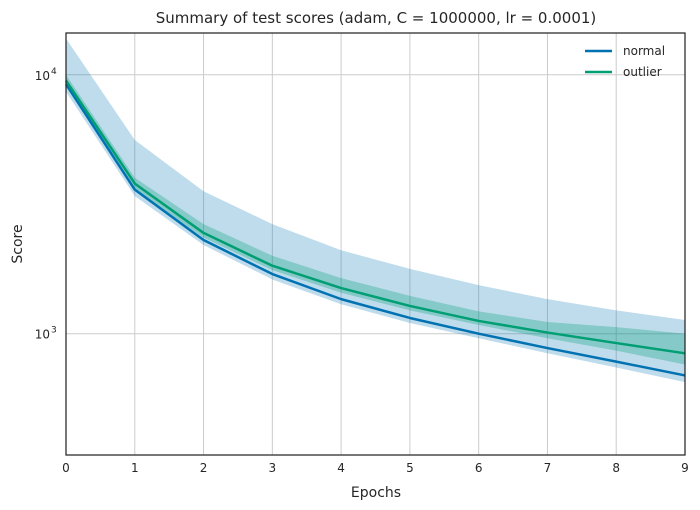 Image resolution: width=700 pixels, height=510 pixels. What do you see at coordinates (135, 468) in the screenshot?
I see `x-tick-label: 1` at bounding box center [135, 468].